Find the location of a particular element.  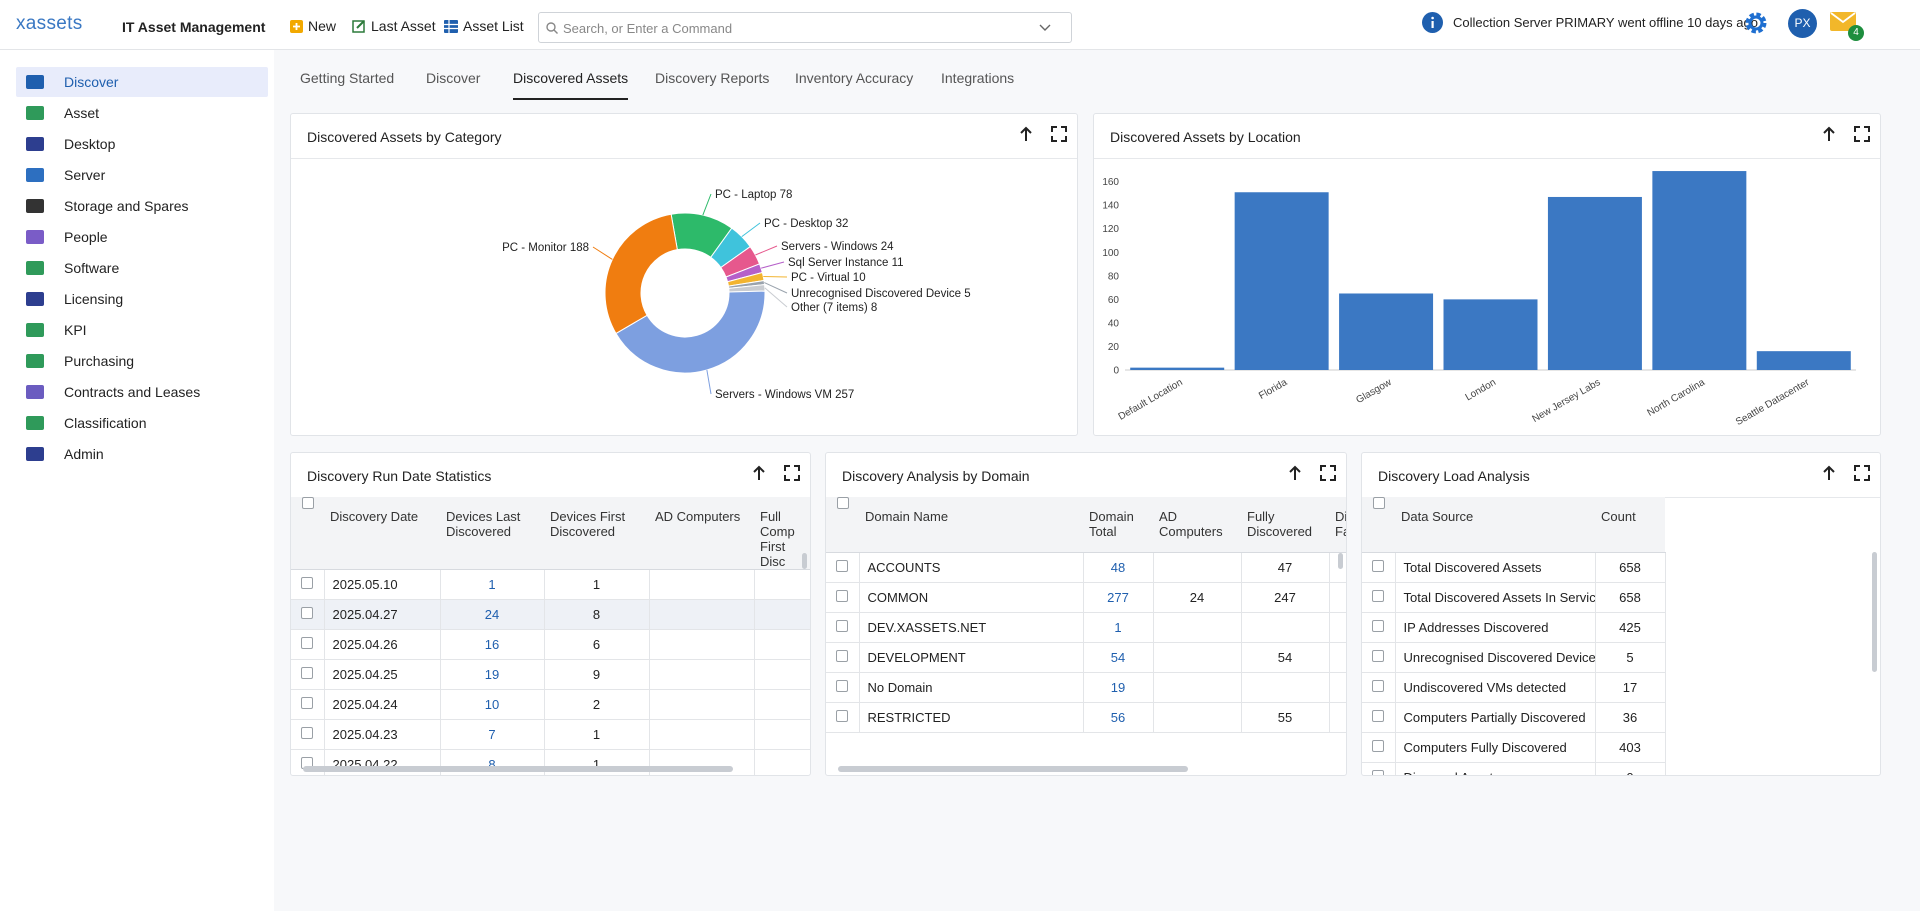

settings-icon is located at coordinates (1756, 23).